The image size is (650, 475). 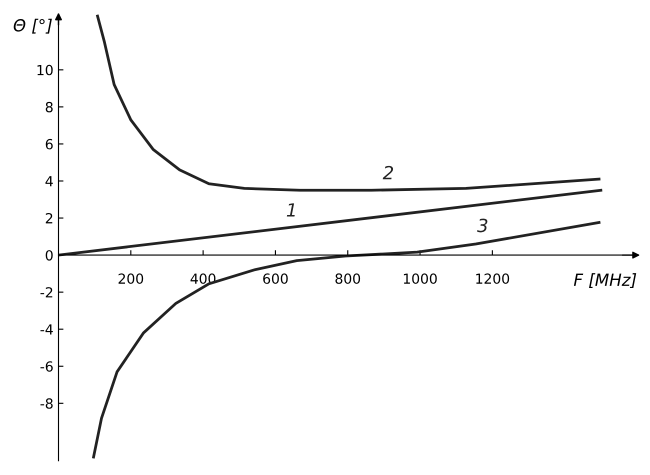 I want to click on y-tick-label: 0, so click(x=49, y=255).